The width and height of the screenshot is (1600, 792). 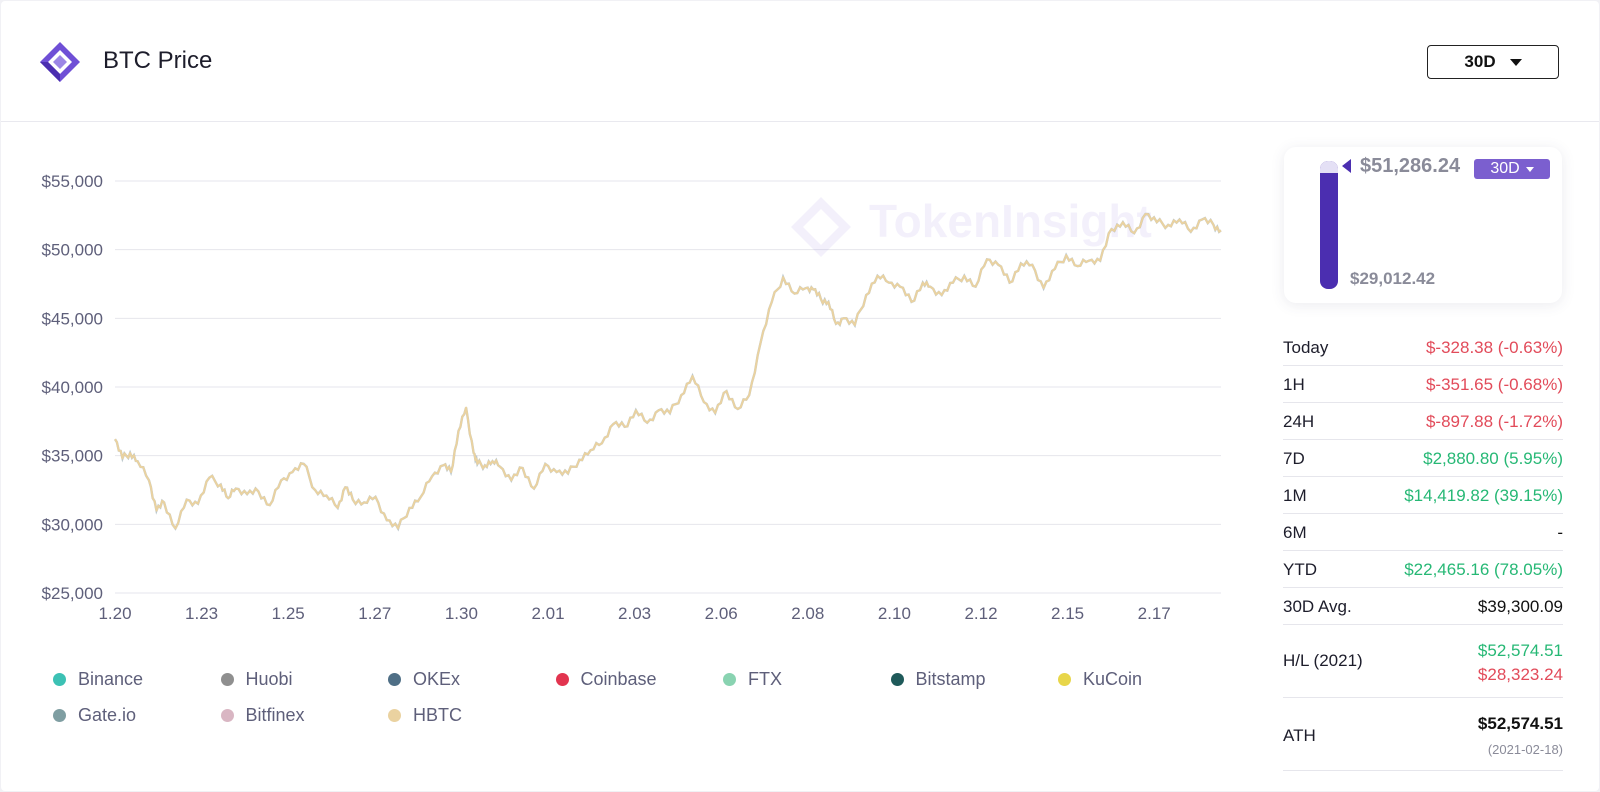 I want to click on x-tick-label: 2.06, so click(x=721, y=613).